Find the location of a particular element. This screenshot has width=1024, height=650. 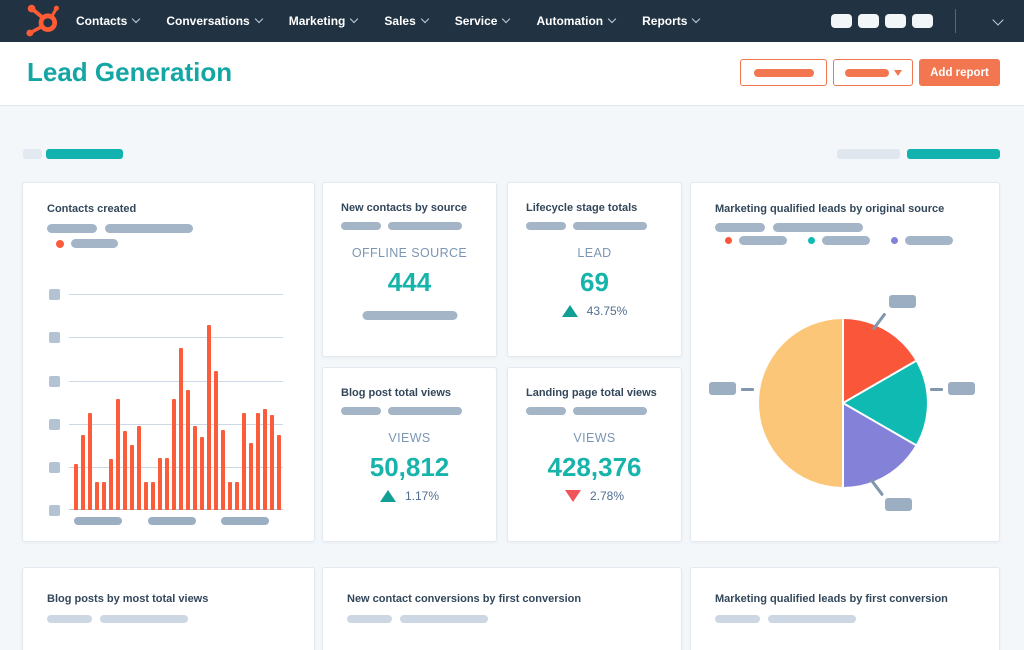

nav-item-reports: Reports is located at coordinates (671, 21).